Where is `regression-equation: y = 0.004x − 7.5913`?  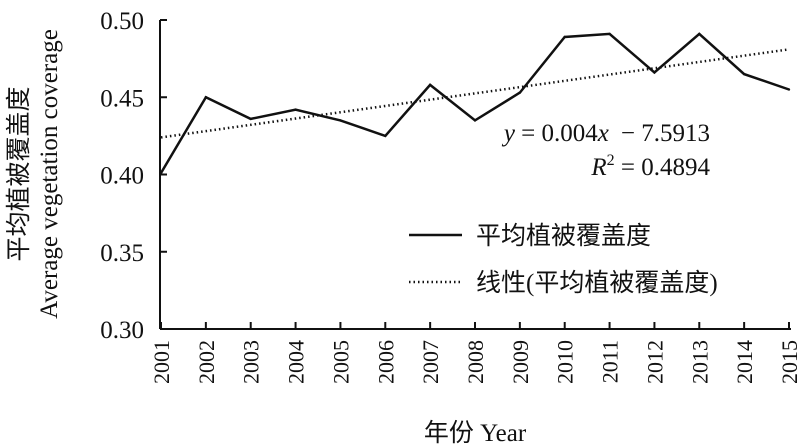
regression-equation: y = 0.004x − 7.5913 is located at coordinates (605, 133).